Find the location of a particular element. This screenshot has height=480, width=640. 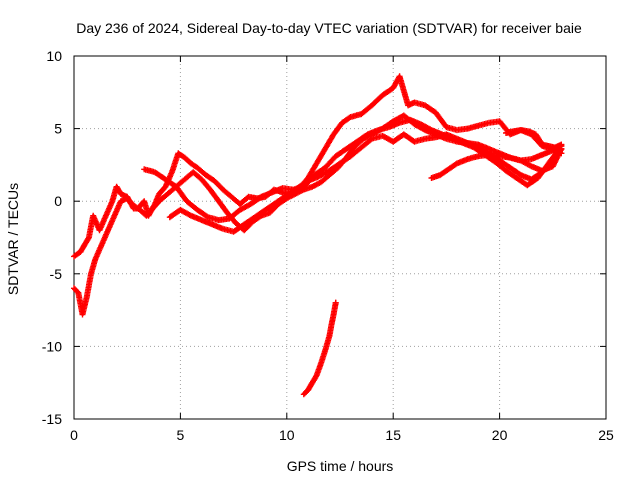

y-tick-label: -5 is located at coordinates (56, 274).